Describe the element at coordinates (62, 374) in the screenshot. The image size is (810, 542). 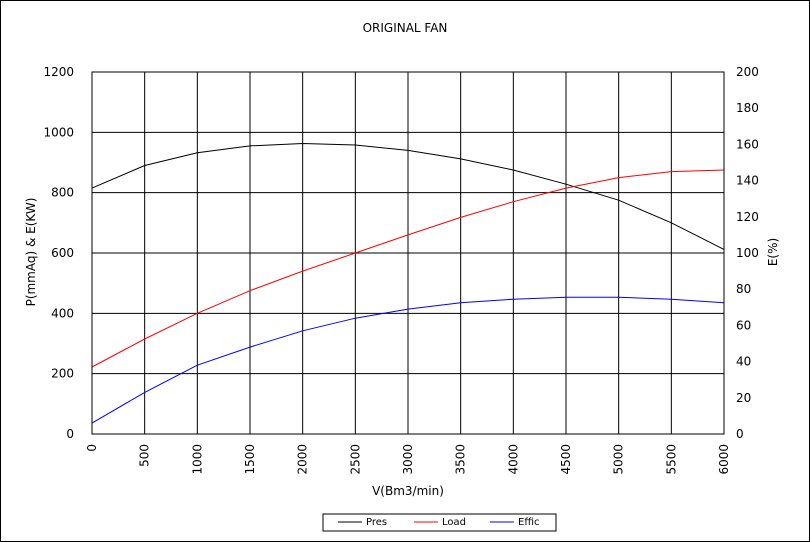
I see `y-tick-label: 200` at that location.